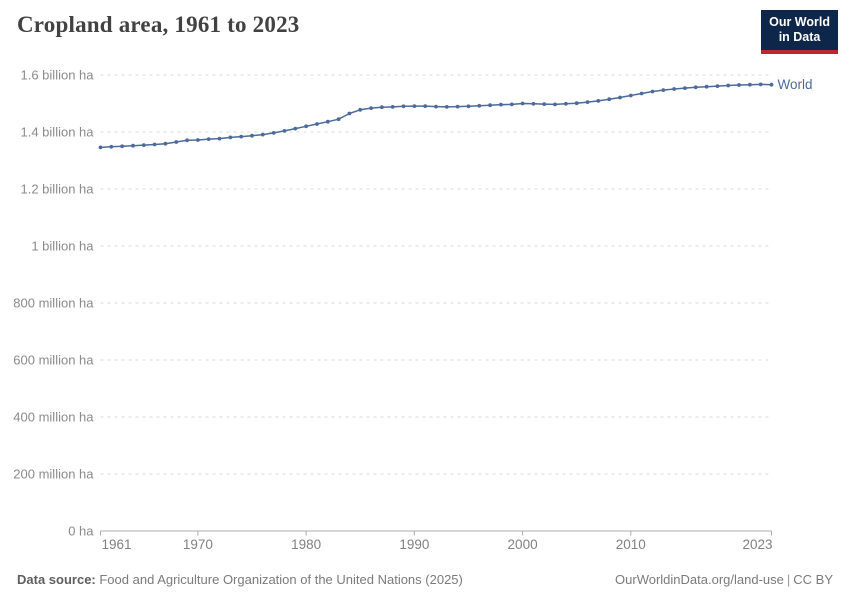  I want to click on owid-url-link: OurWorldinData.org/land-use, so click(699, 579).